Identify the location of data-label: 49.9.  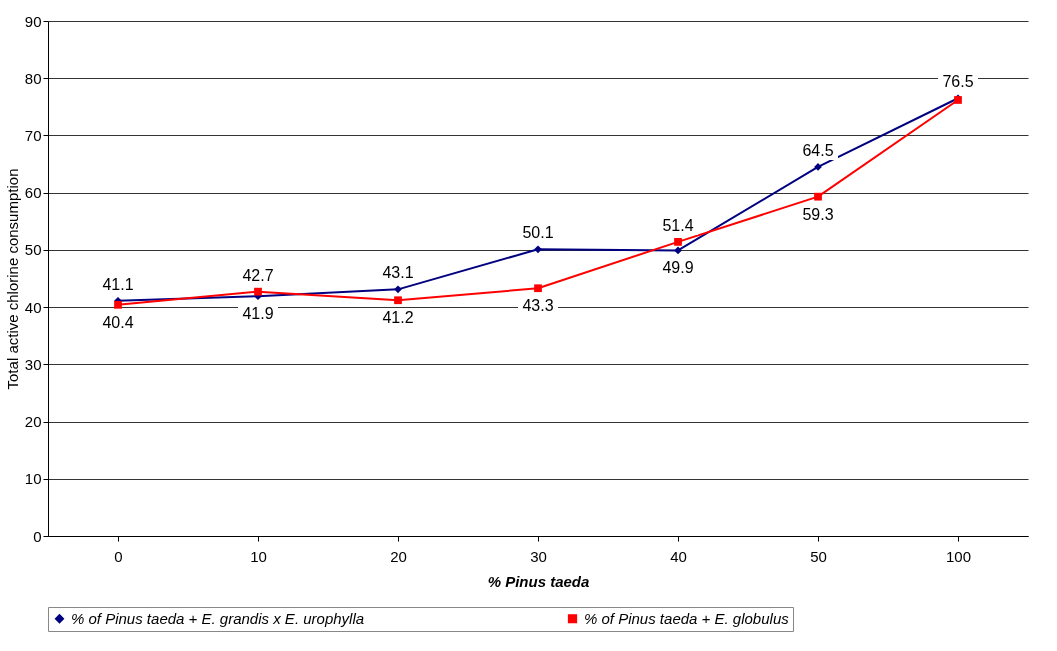
(678, 268).